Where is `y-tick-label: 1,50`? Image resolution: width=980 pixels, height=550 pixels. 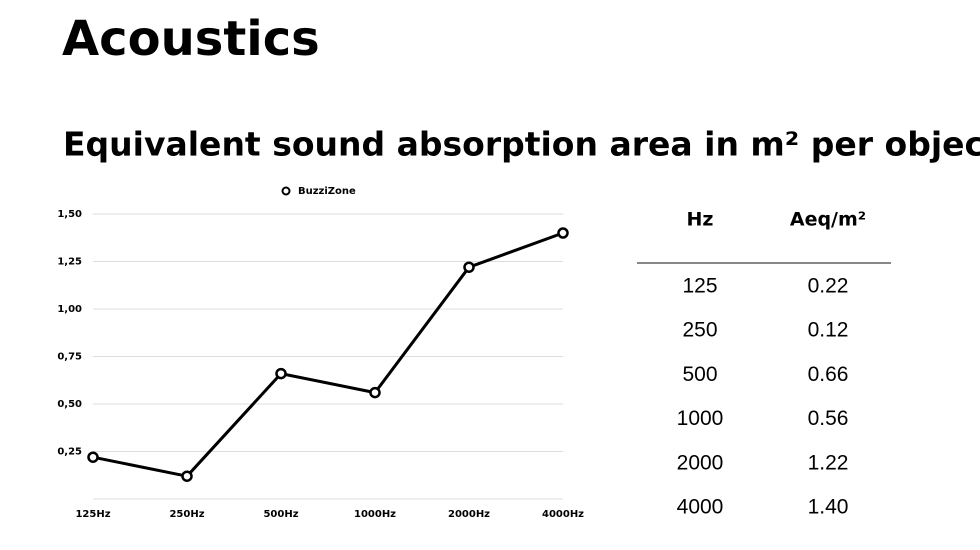 y-tick-label: 1,50 is located at coordinates (69, 214).